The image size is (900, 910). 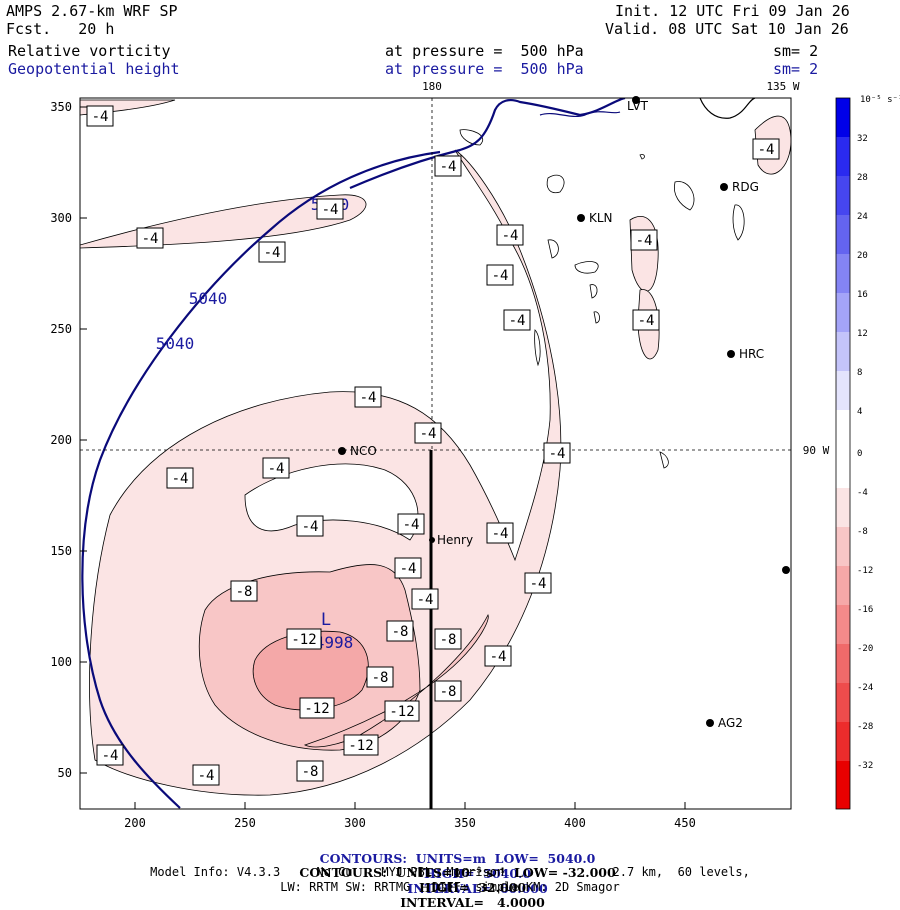 I want to click on footer-height-interval: INTERVAL= 60.000, so click(x=477, y=888).